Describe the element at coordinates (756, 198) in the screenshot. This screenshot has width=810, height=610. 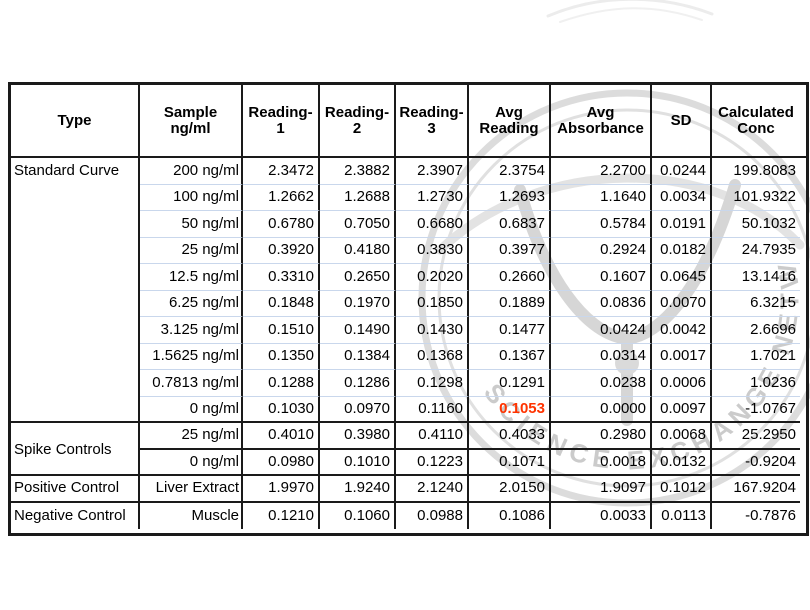
I see `table-cell: 101.9322` at that location.